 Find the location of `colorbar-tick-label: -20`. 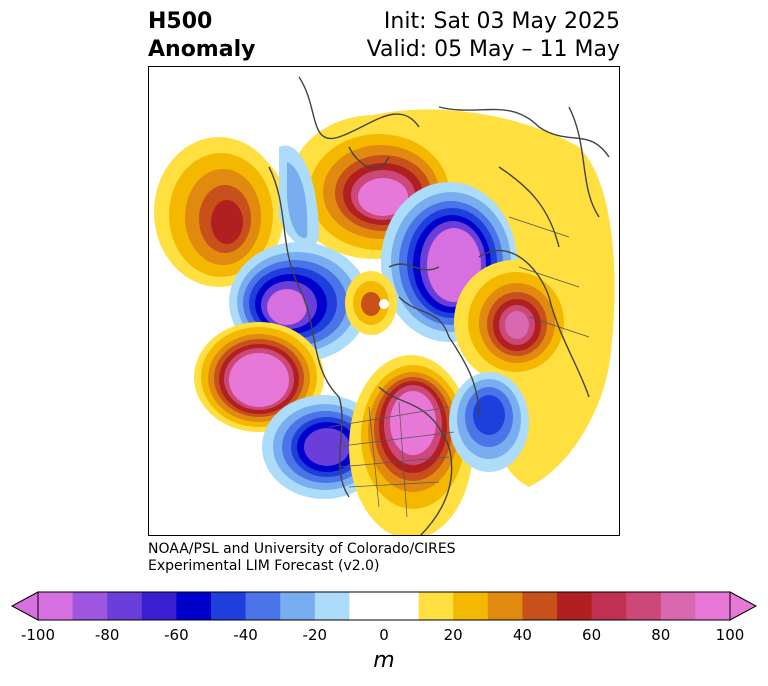

colorbar-tick-label: -20 is located at coordinates (315, 635).